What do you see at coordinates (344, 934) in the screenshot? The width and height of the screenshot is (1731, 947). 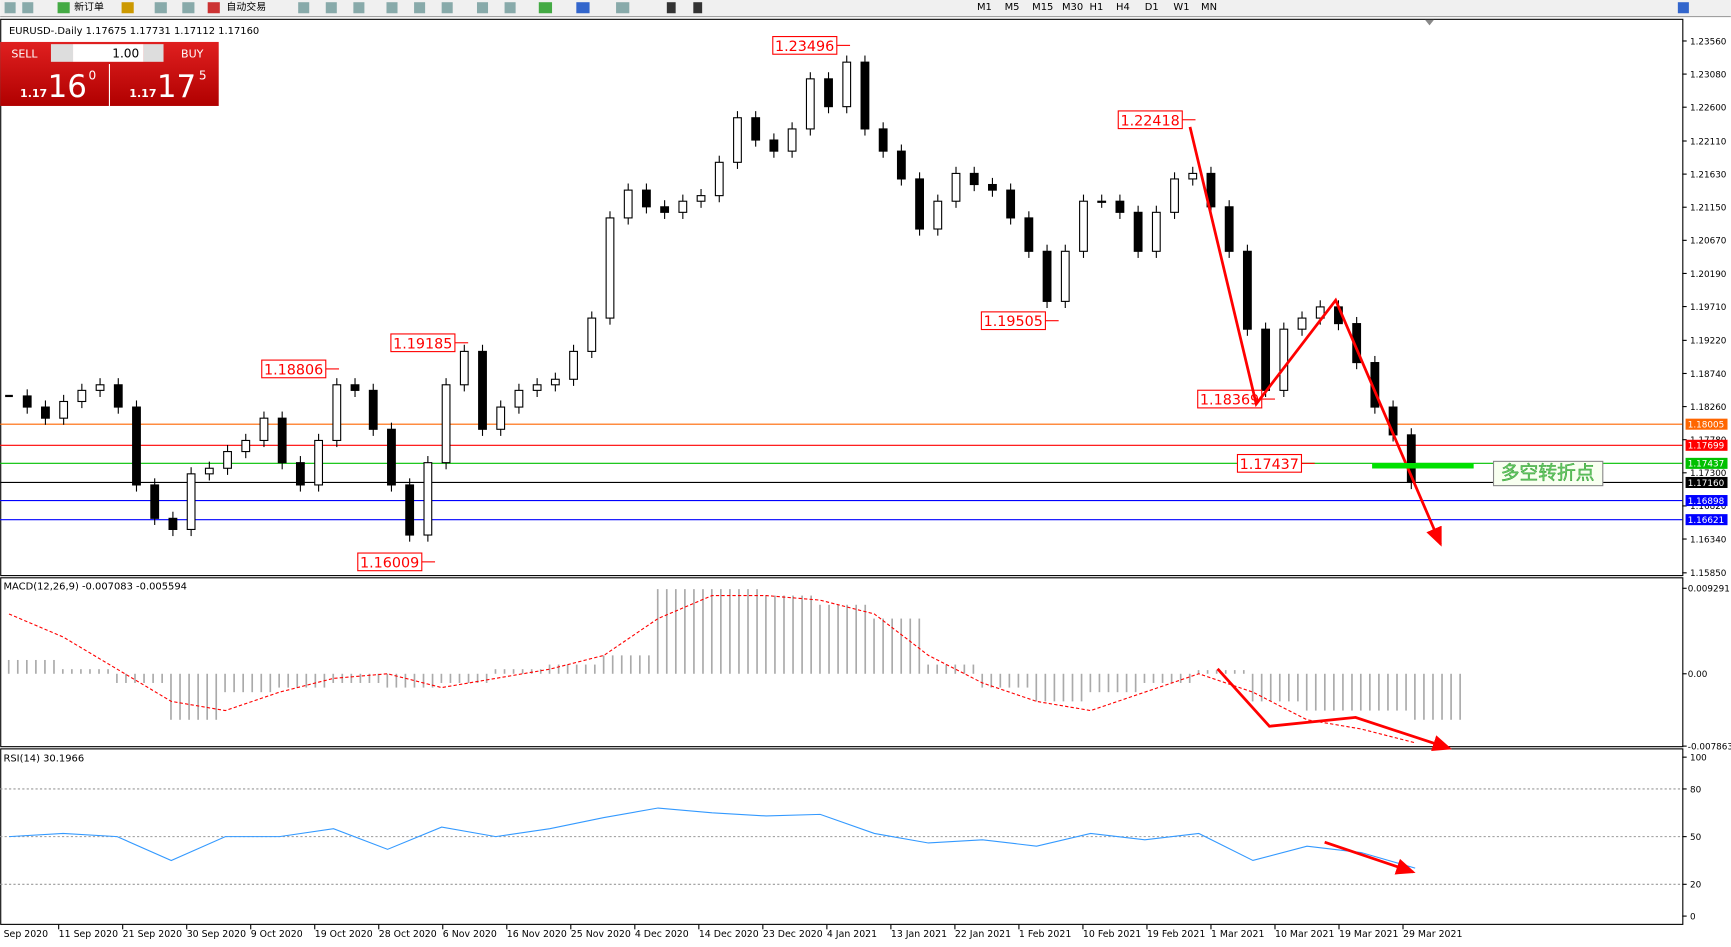 I see `x-tick-label: 19 Oct 2020` at bounding box center [344, 934].